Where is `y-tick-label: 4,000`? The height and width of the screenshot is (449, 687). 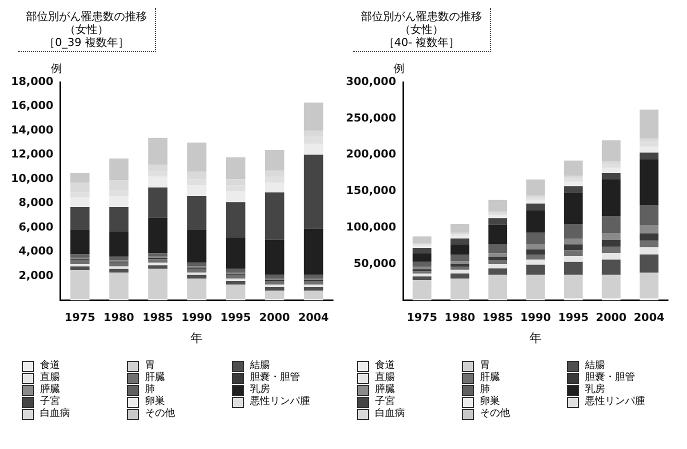
y-tick-label: 4,000 is located at coordinates (36, 251).